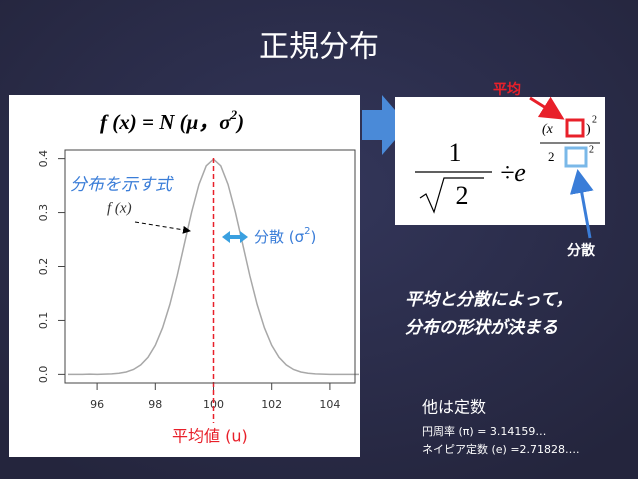 Image resolution: width=638 pixels, height=479 pixels. Describe the element at coordinates (271, 404) in the screenshot. I see `x-tick-label: 102` at that location.